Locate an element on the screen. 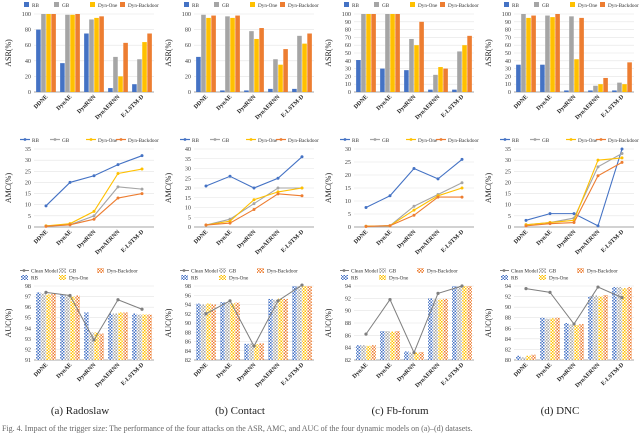  y-tick-label: 95 is located at coordinates (28, 318).